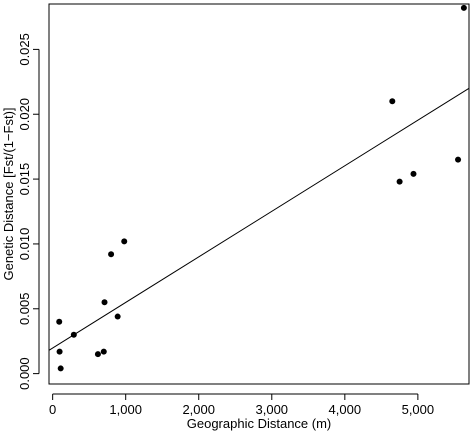  What do you see at coordinates (24, 309) in the screenshot?
I see `y-tick-label: 0.005` at bounding box center [24, 309].